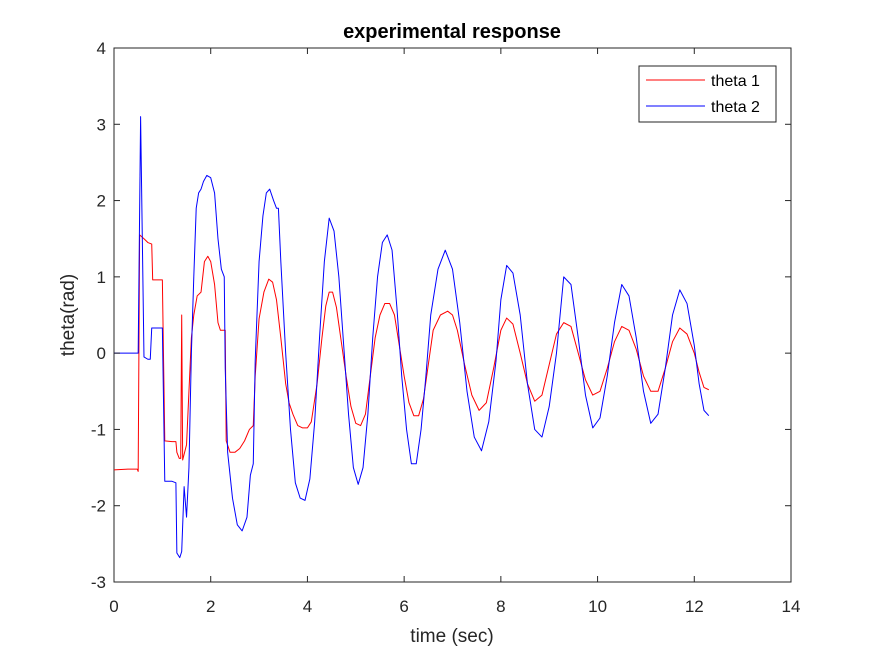 This screenshot has height=656, width=875. I want to click on x-tick-label-4: 8, so click(500, 606).